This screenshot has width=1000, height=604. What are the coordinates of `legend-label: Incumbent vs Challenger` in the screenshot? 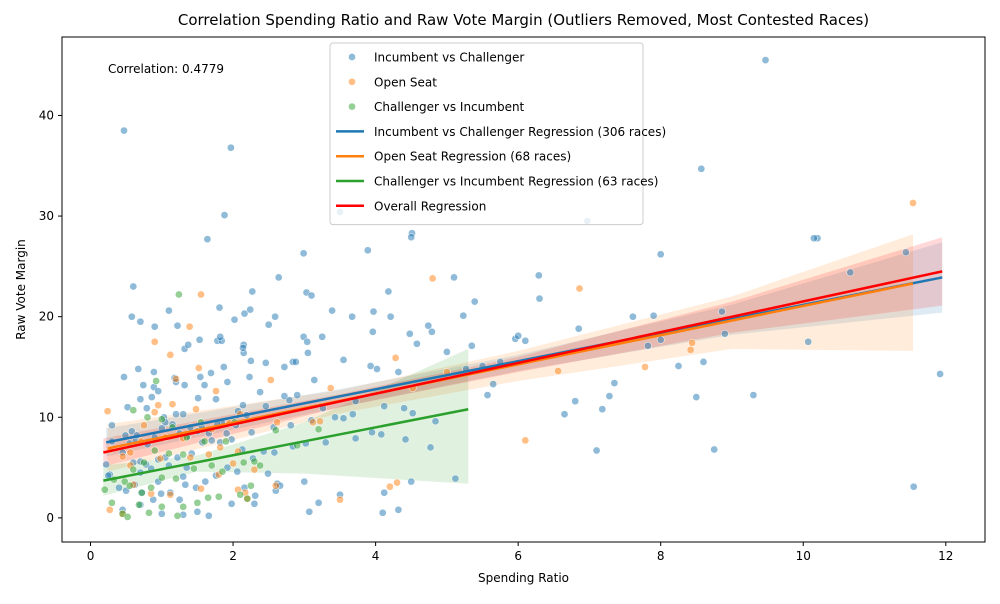 It's located at (449, 58).